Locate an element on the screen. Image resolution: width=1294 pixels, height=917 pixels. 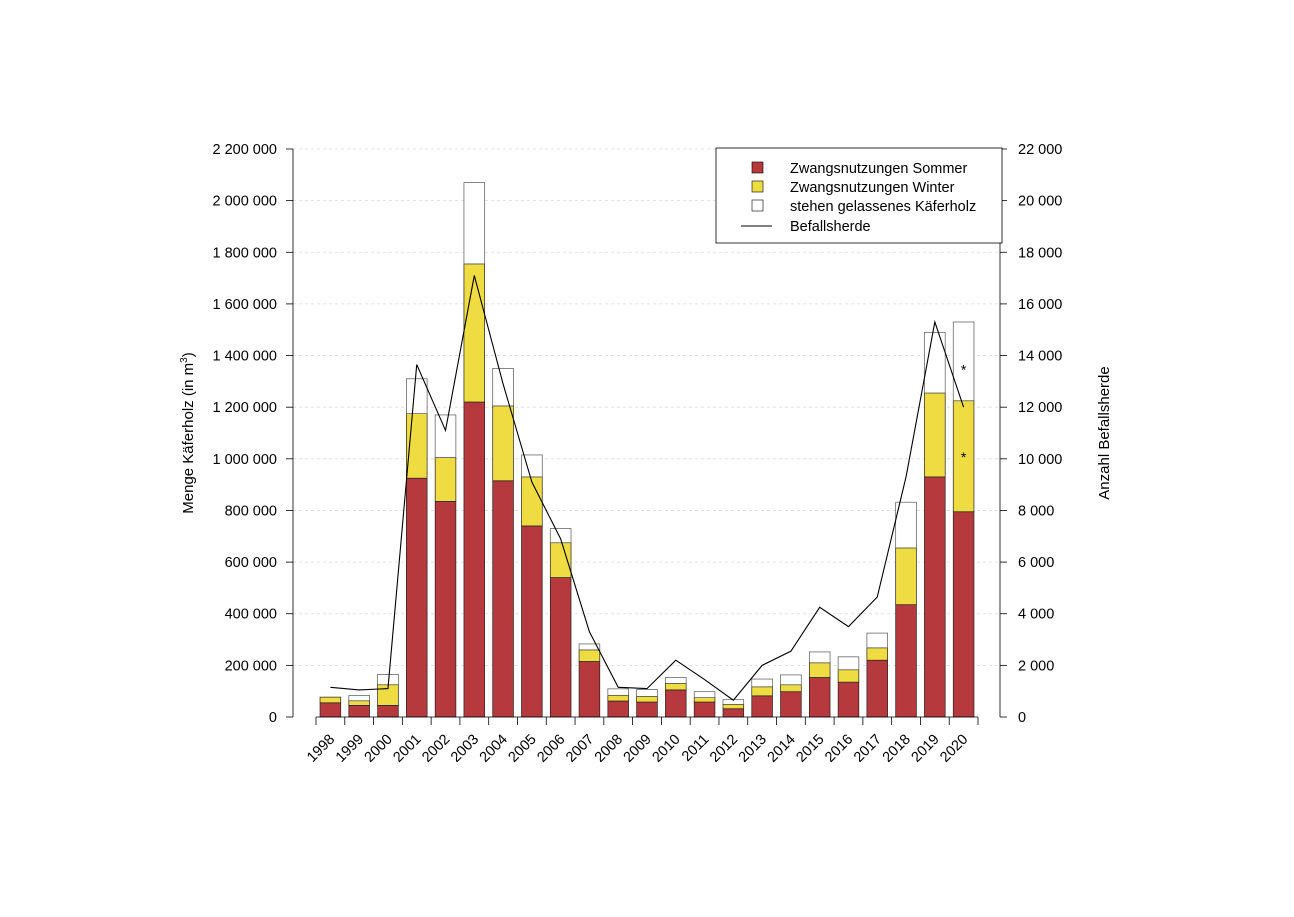
y-tick-label: 800 000 is located at coordinates (251, 511).